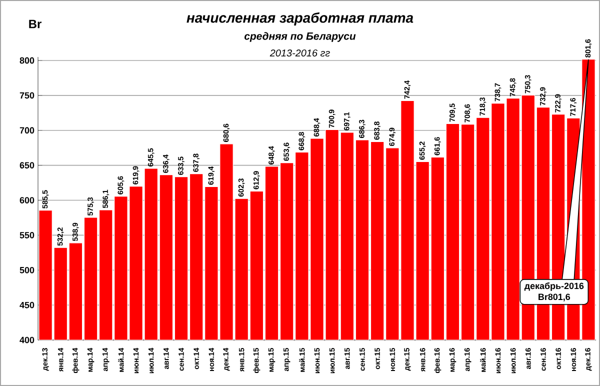  What do you see at coordinates (35, 24) in the screenshot?
I see `y-axis-title: Br` at bounding box center [35, 24].